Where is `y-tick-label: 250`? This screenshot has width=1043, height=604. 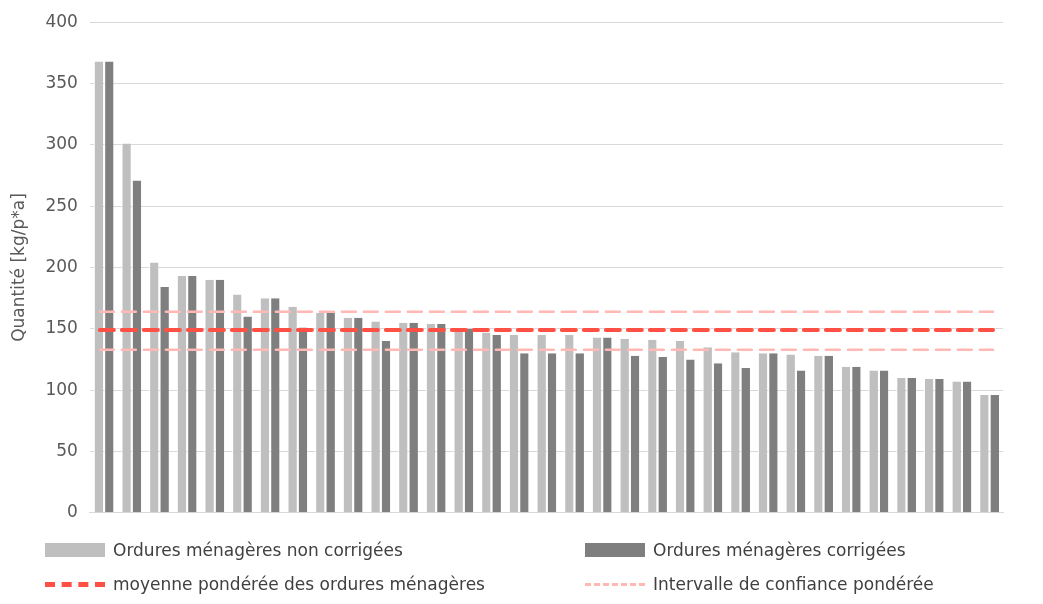
y-tick-label: 250 is located at coordinates (61, 204).